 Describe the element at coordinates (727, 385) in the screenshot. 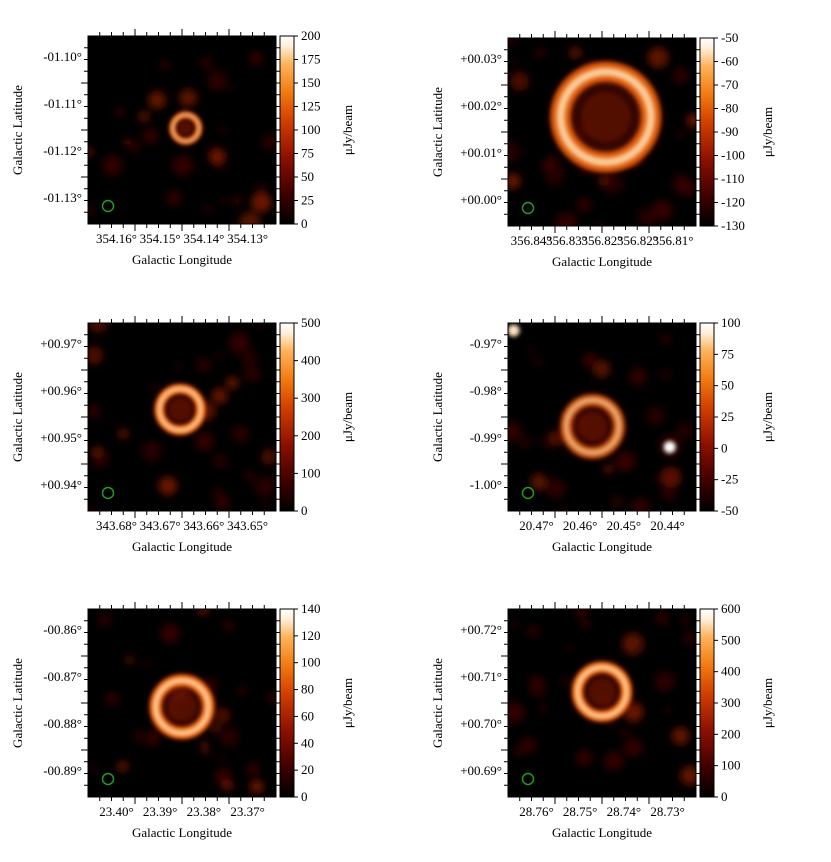

I see `colorbar-tick-label: 50` at that location.